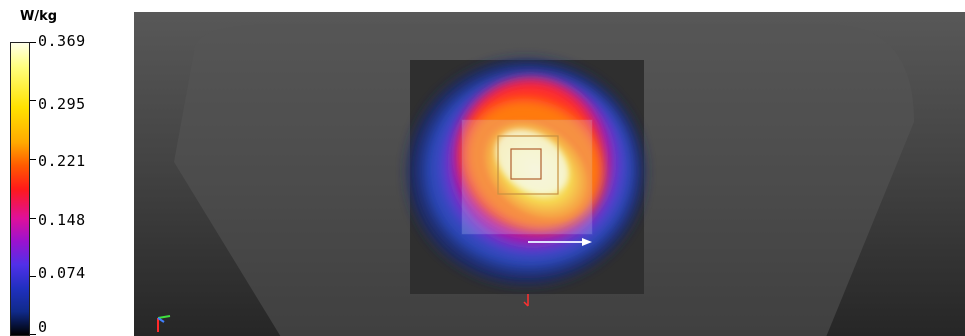 The image size is (965, 336). Describe the element at coordinates (164, 323) in the screenshot. I see `axes-triad-icon` at that location.